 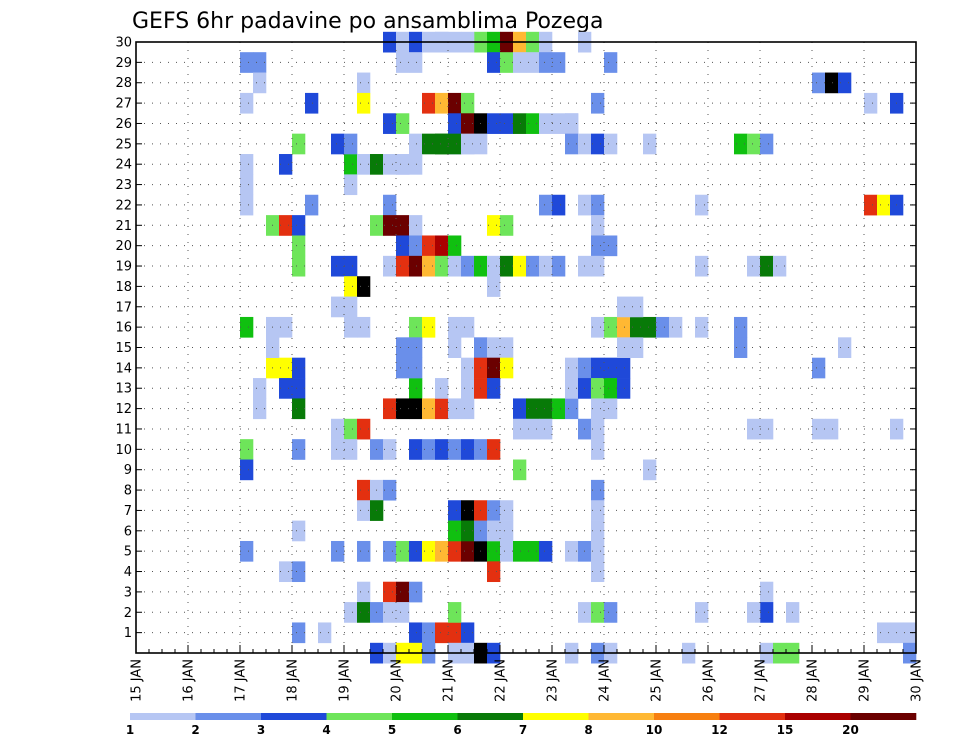 What do you see at coordinates (128, 592) in the screenshot?
I see `y-tick-label: 3` at bounding box center [128, 592].